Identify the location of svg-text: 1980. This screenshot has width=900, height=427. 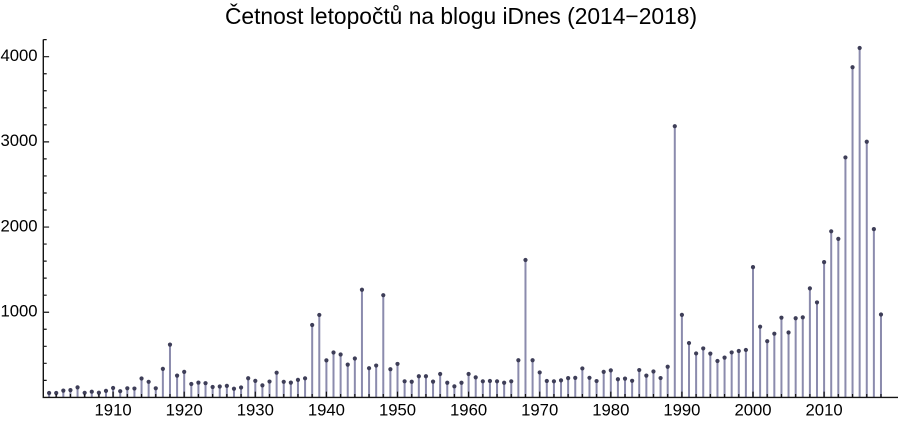
(610, 410).